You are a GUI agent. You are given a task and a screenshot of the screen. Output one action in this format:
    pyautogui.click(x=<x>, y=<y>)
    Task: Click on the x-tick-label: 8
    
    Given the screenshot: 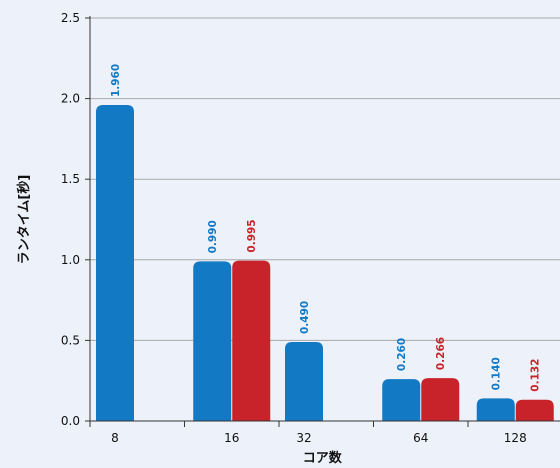 What is the action you would take?
    pyautogui.click(x=115, y=438)
    